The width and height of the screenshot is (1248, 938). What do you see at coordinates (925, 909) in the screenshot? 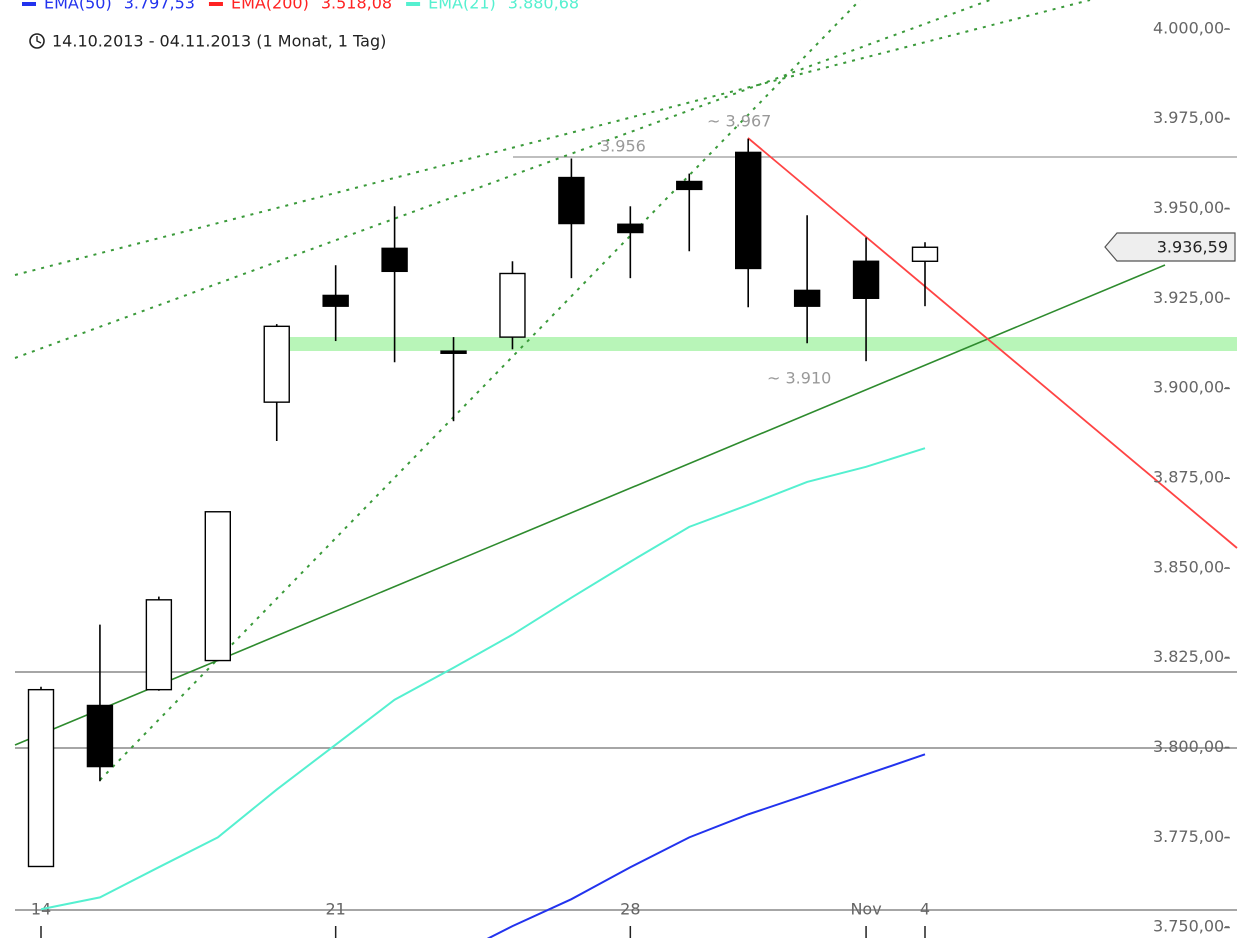
I see `x-tick-label: 4` at bounding box center [925, 909].